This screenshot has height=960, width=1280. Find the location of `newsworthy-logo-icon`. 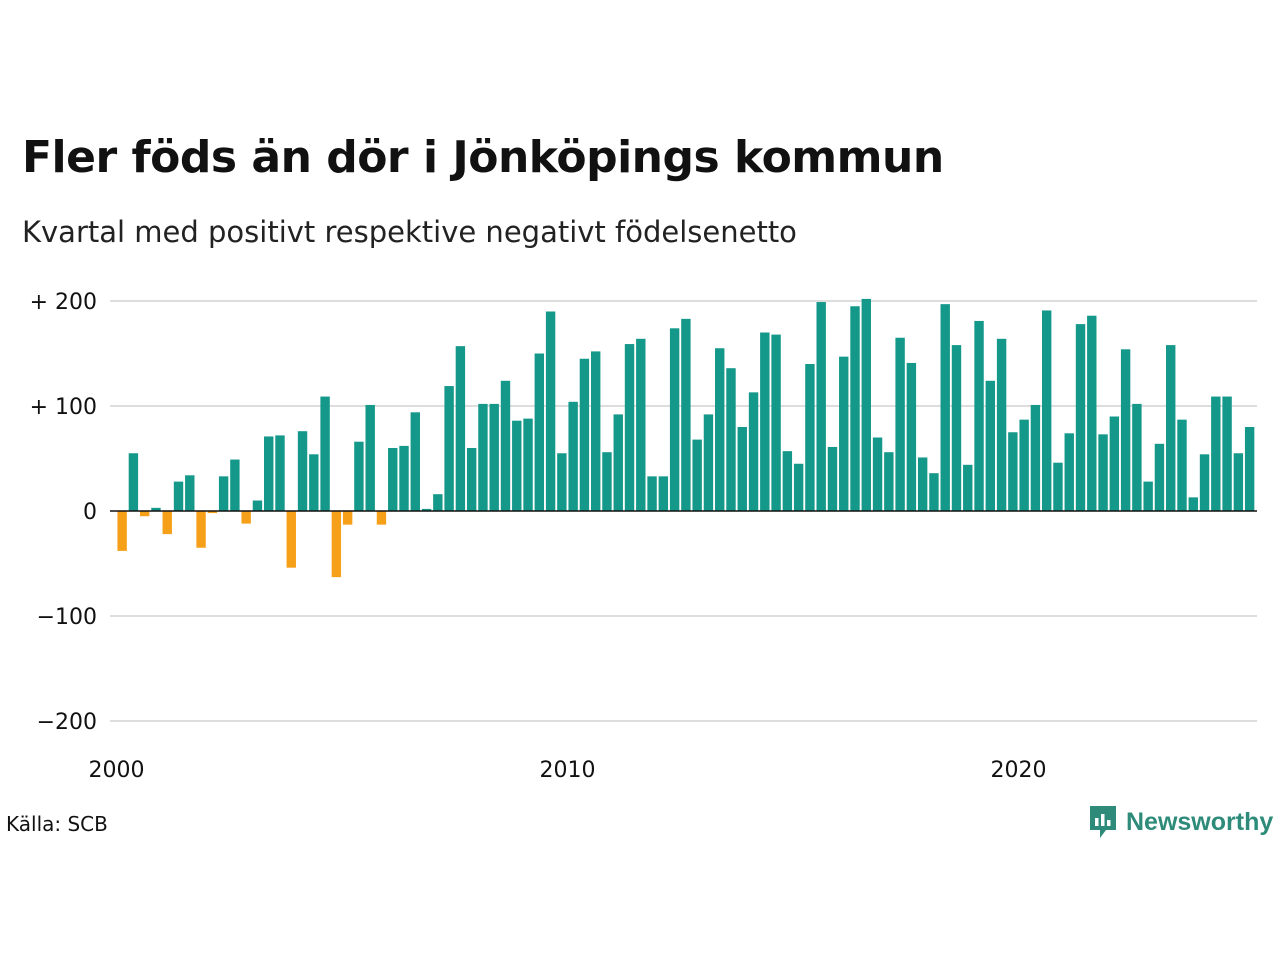

newsworthy-logo-icon is located at coordinates (1103, 822).